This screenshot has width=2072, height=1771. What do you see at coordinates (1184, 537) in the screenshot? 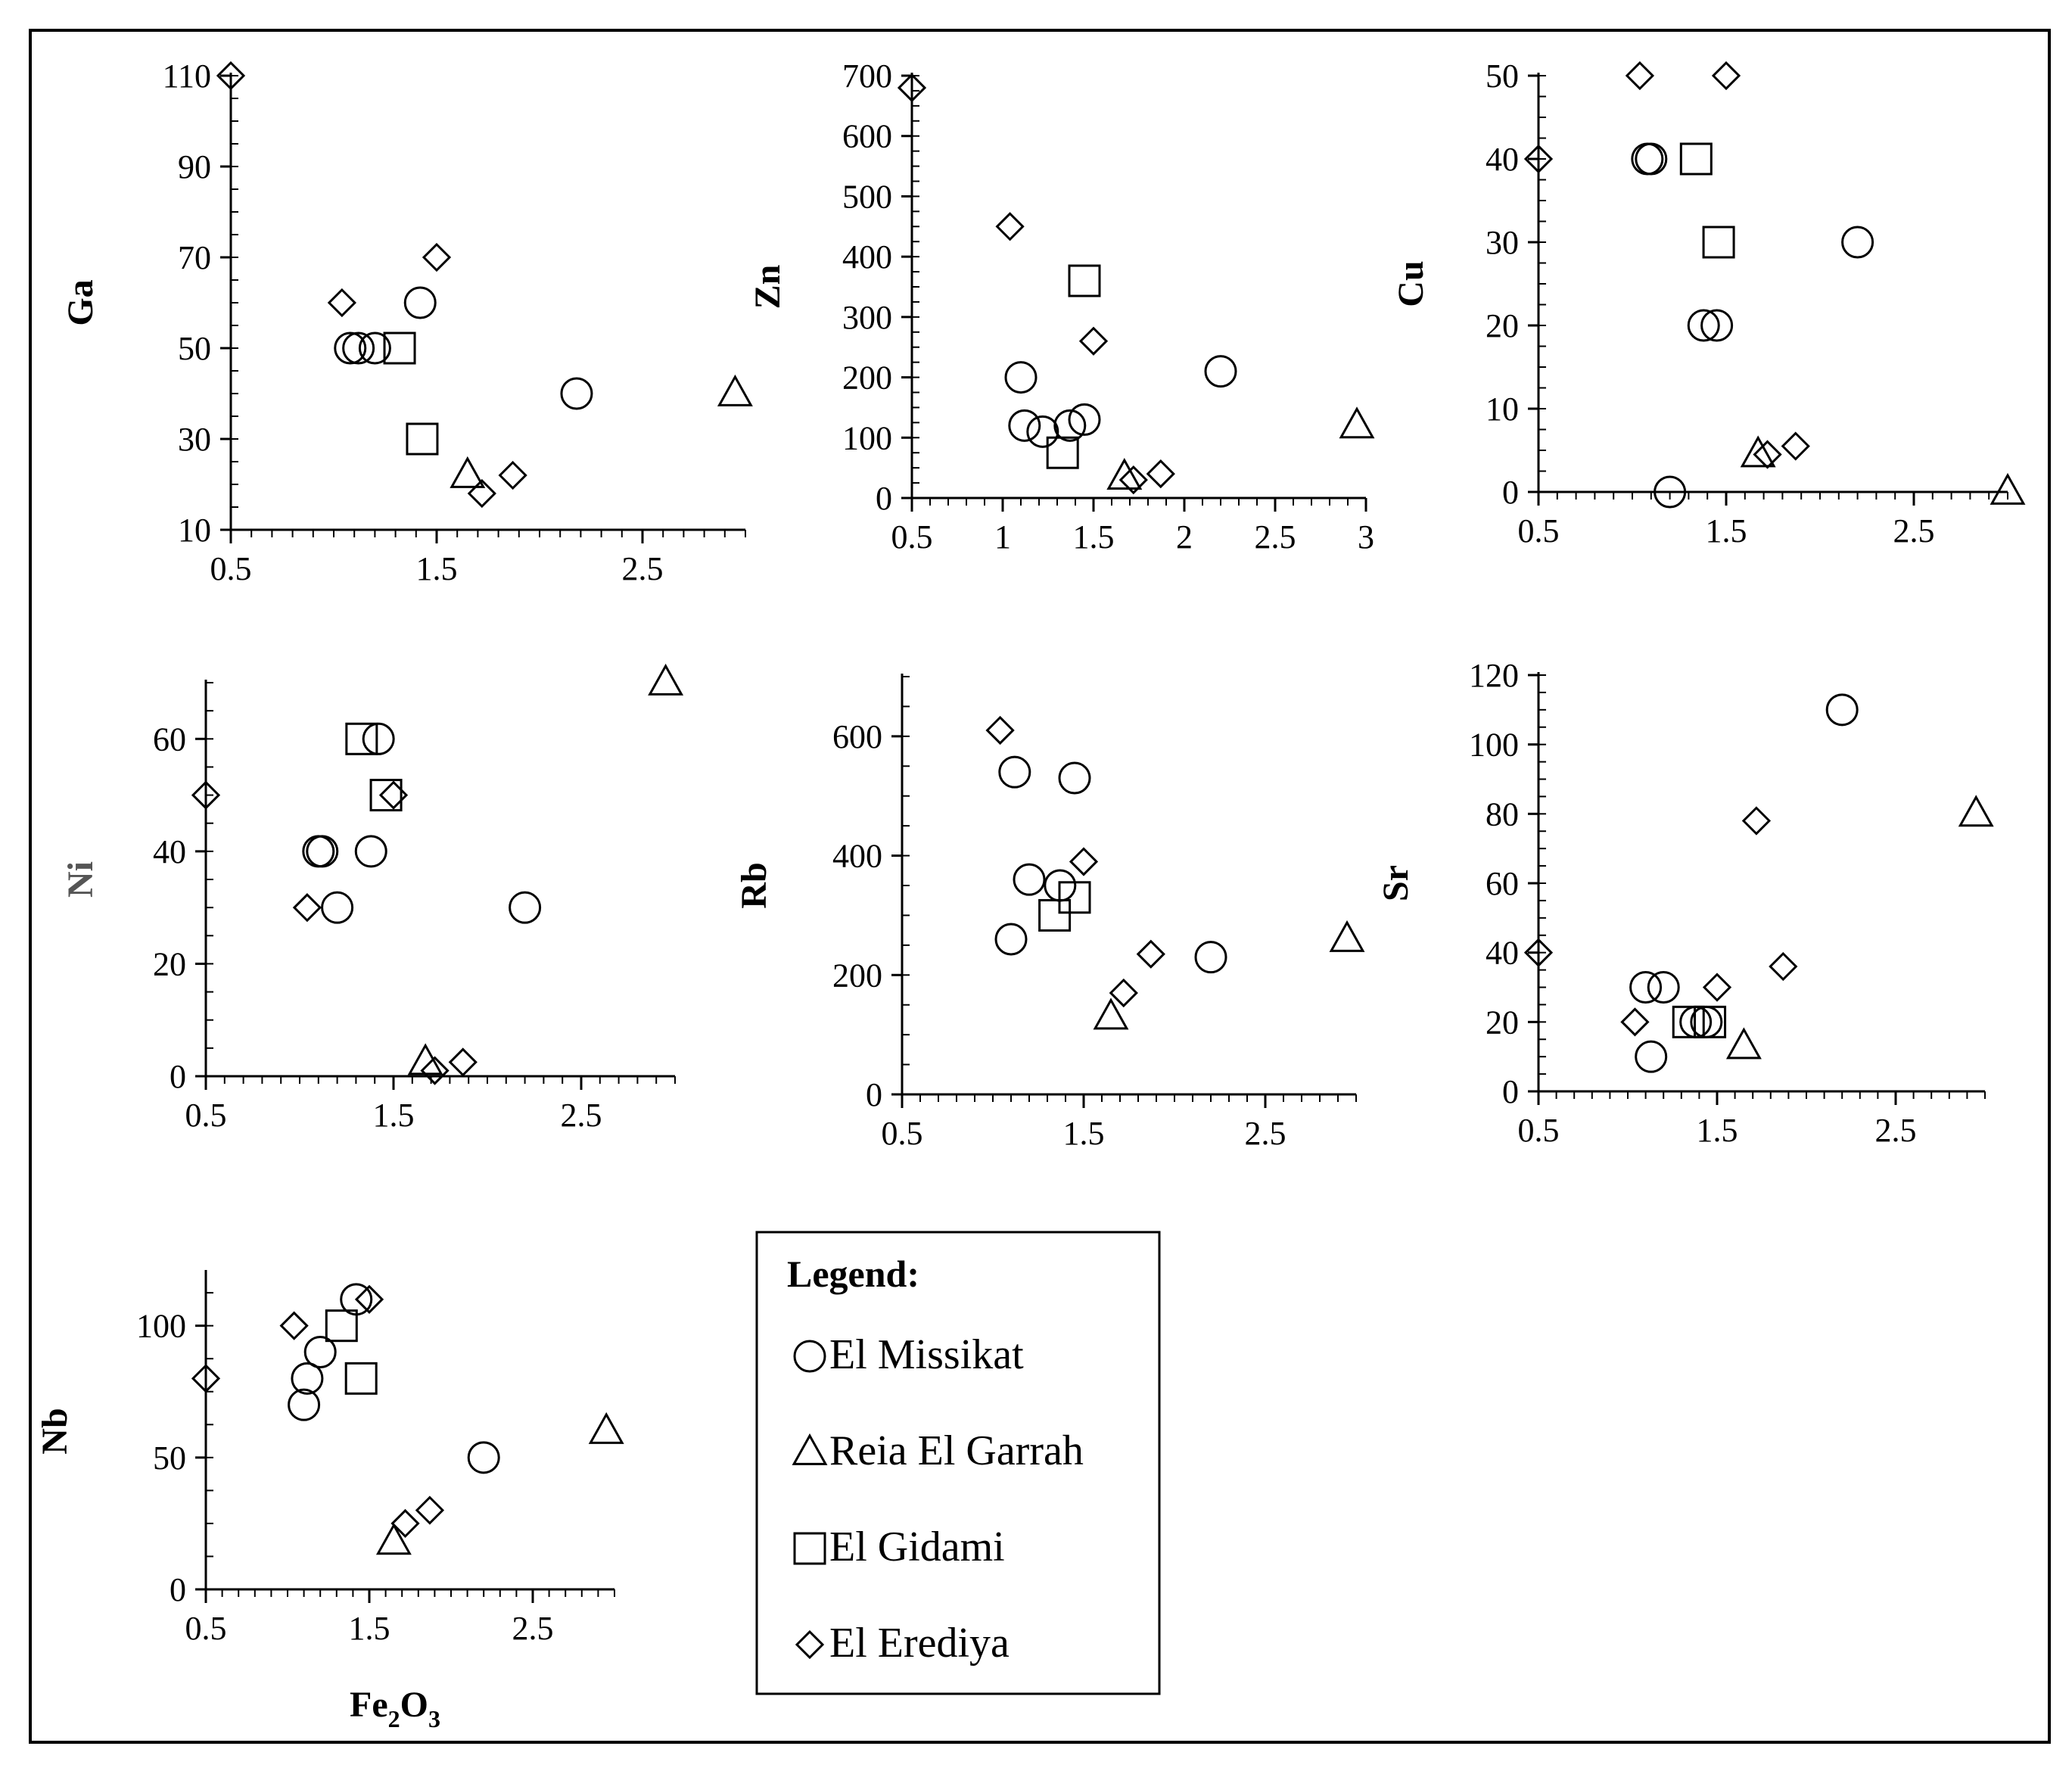
I see `x-tick-label: 2` at bounding box center [1184, 537].